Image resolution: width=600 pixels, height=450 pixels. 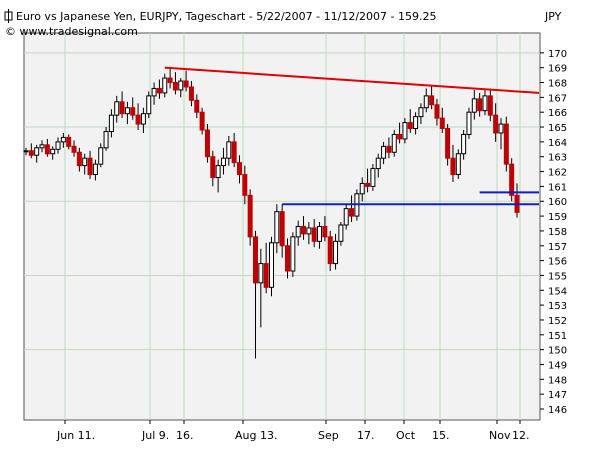 I want to click on y-tick-label: 162, so click(x=557, y=173).